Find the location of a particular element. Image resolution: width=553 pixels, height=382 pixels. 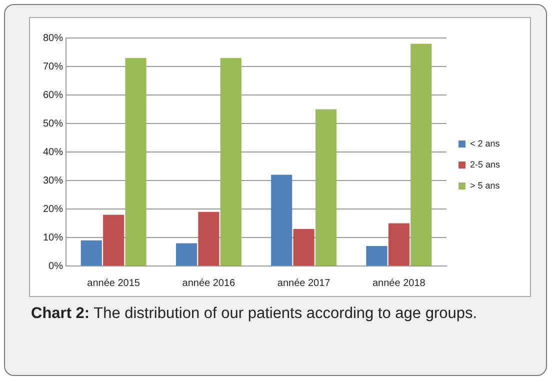

y-tick-label: 10% is located at coordinates (53, 238).